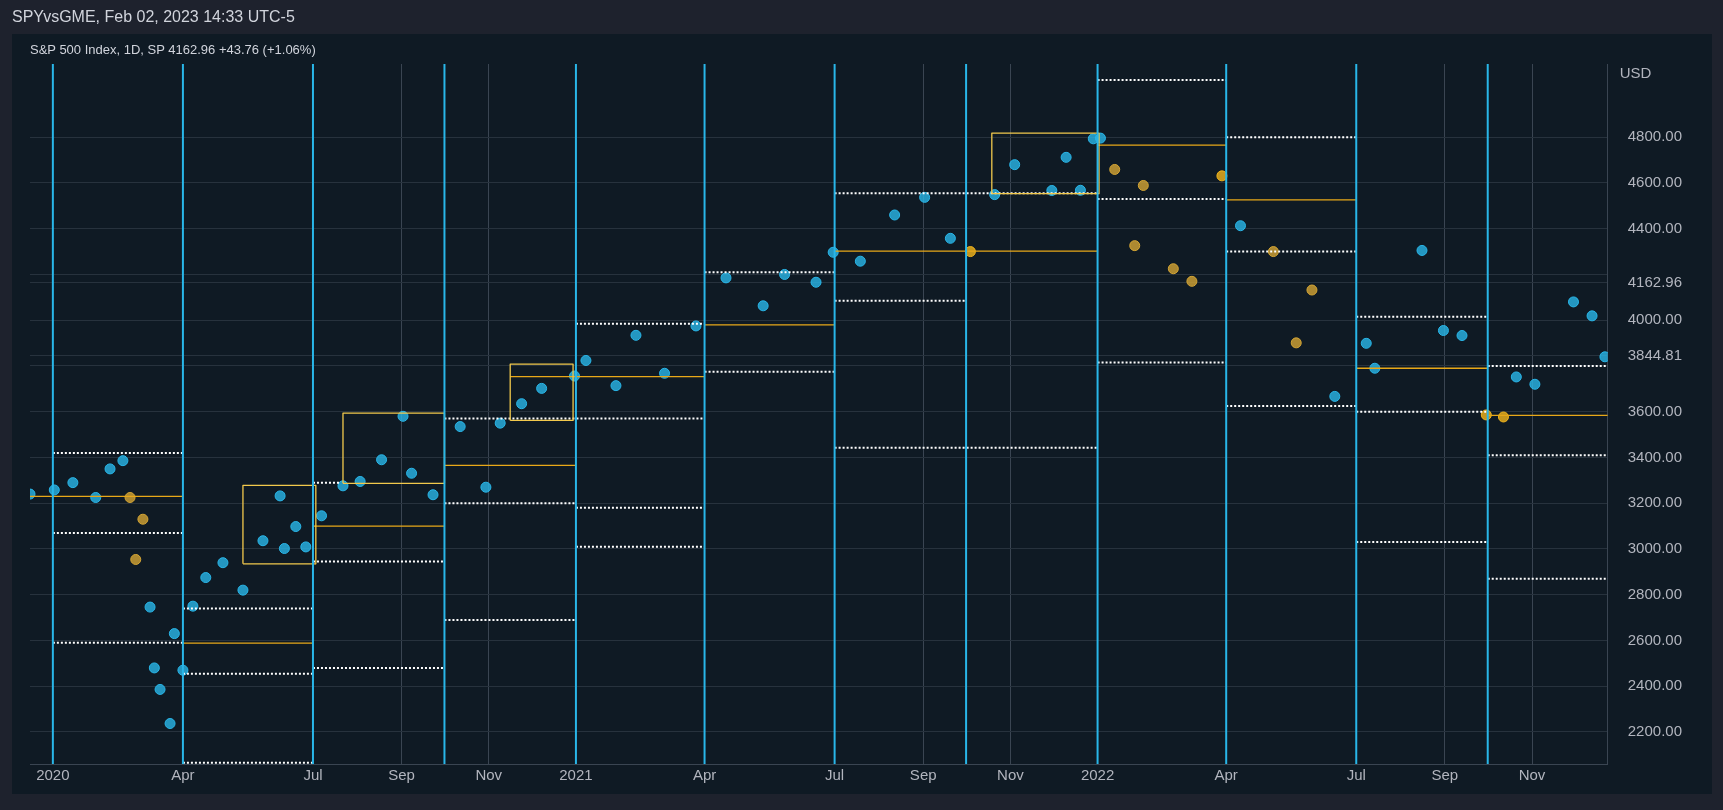 This screenshot has width=1723, height=810. I want to click on chart-subtitle: S&P 500 Index, 1D, SP 4162.96 +43.76 (+1.06%), so click(173, 49).